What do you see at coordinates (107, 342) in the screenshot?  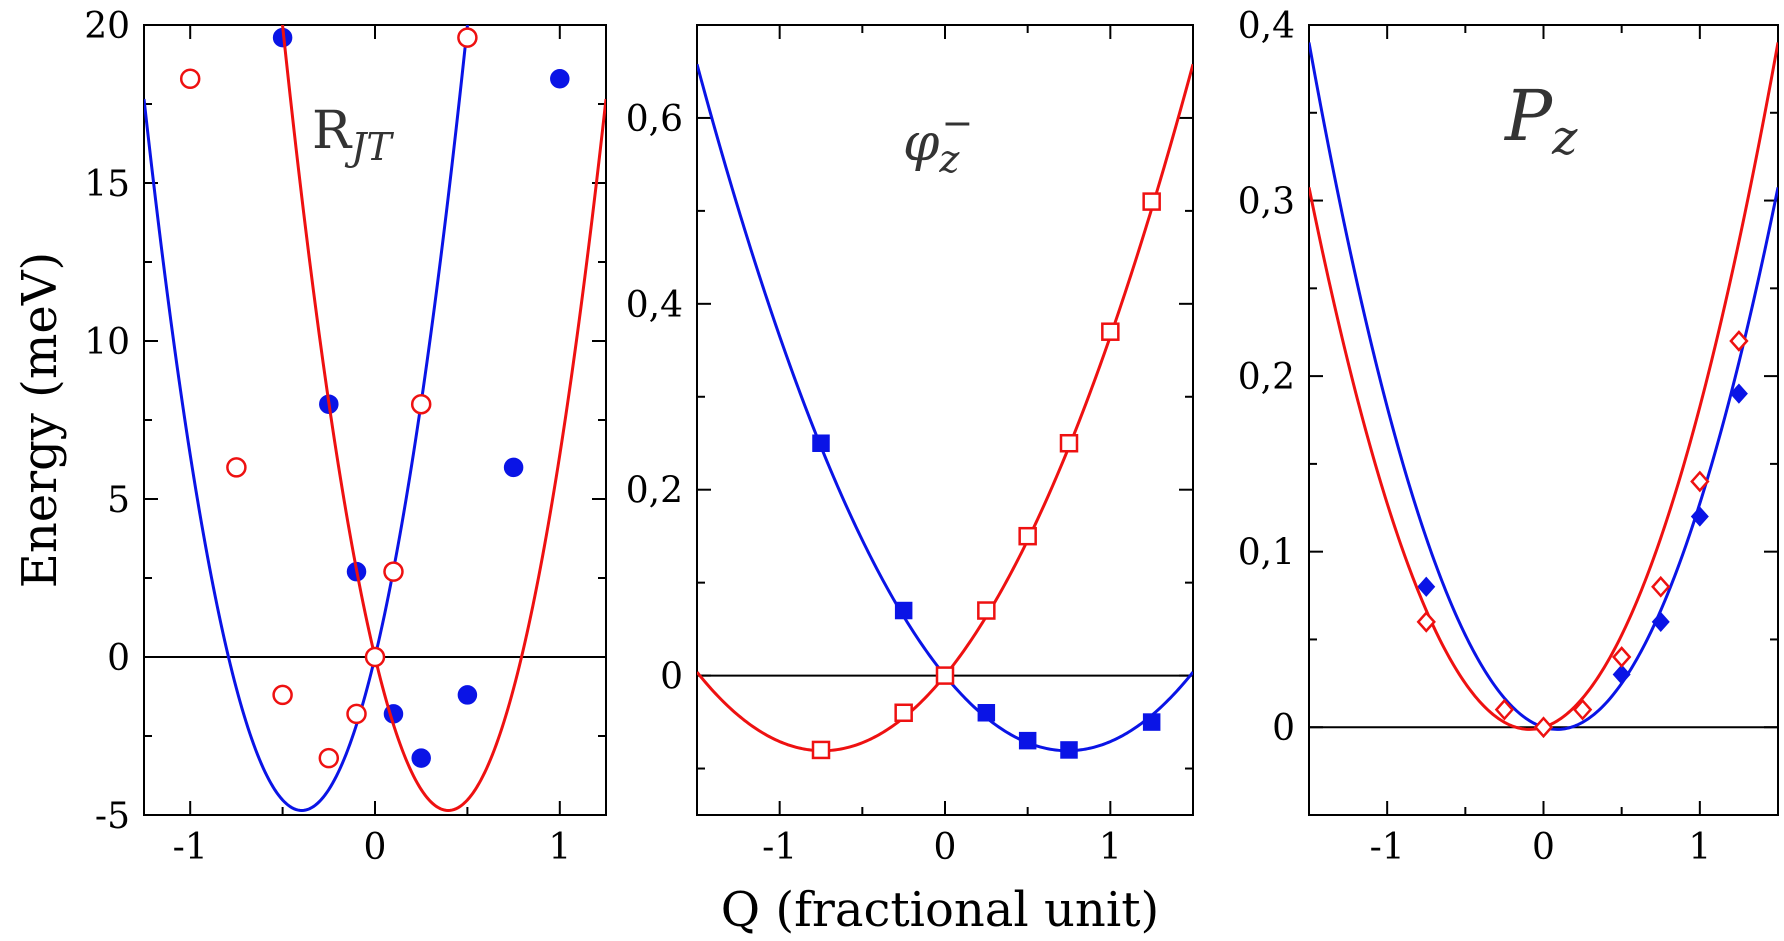 I see `y-tick-label: 10` at bounding box center [107, 342].